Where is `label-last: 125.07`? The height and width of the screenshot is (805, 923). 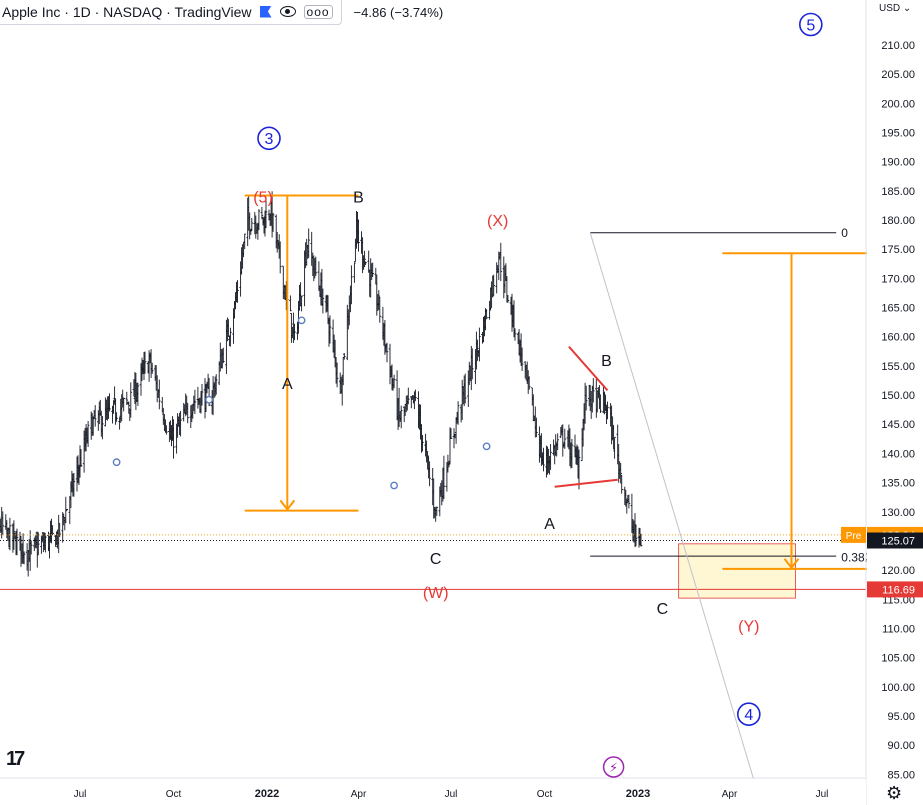
label-last: 125.07 is located at coordinates (898, 542).